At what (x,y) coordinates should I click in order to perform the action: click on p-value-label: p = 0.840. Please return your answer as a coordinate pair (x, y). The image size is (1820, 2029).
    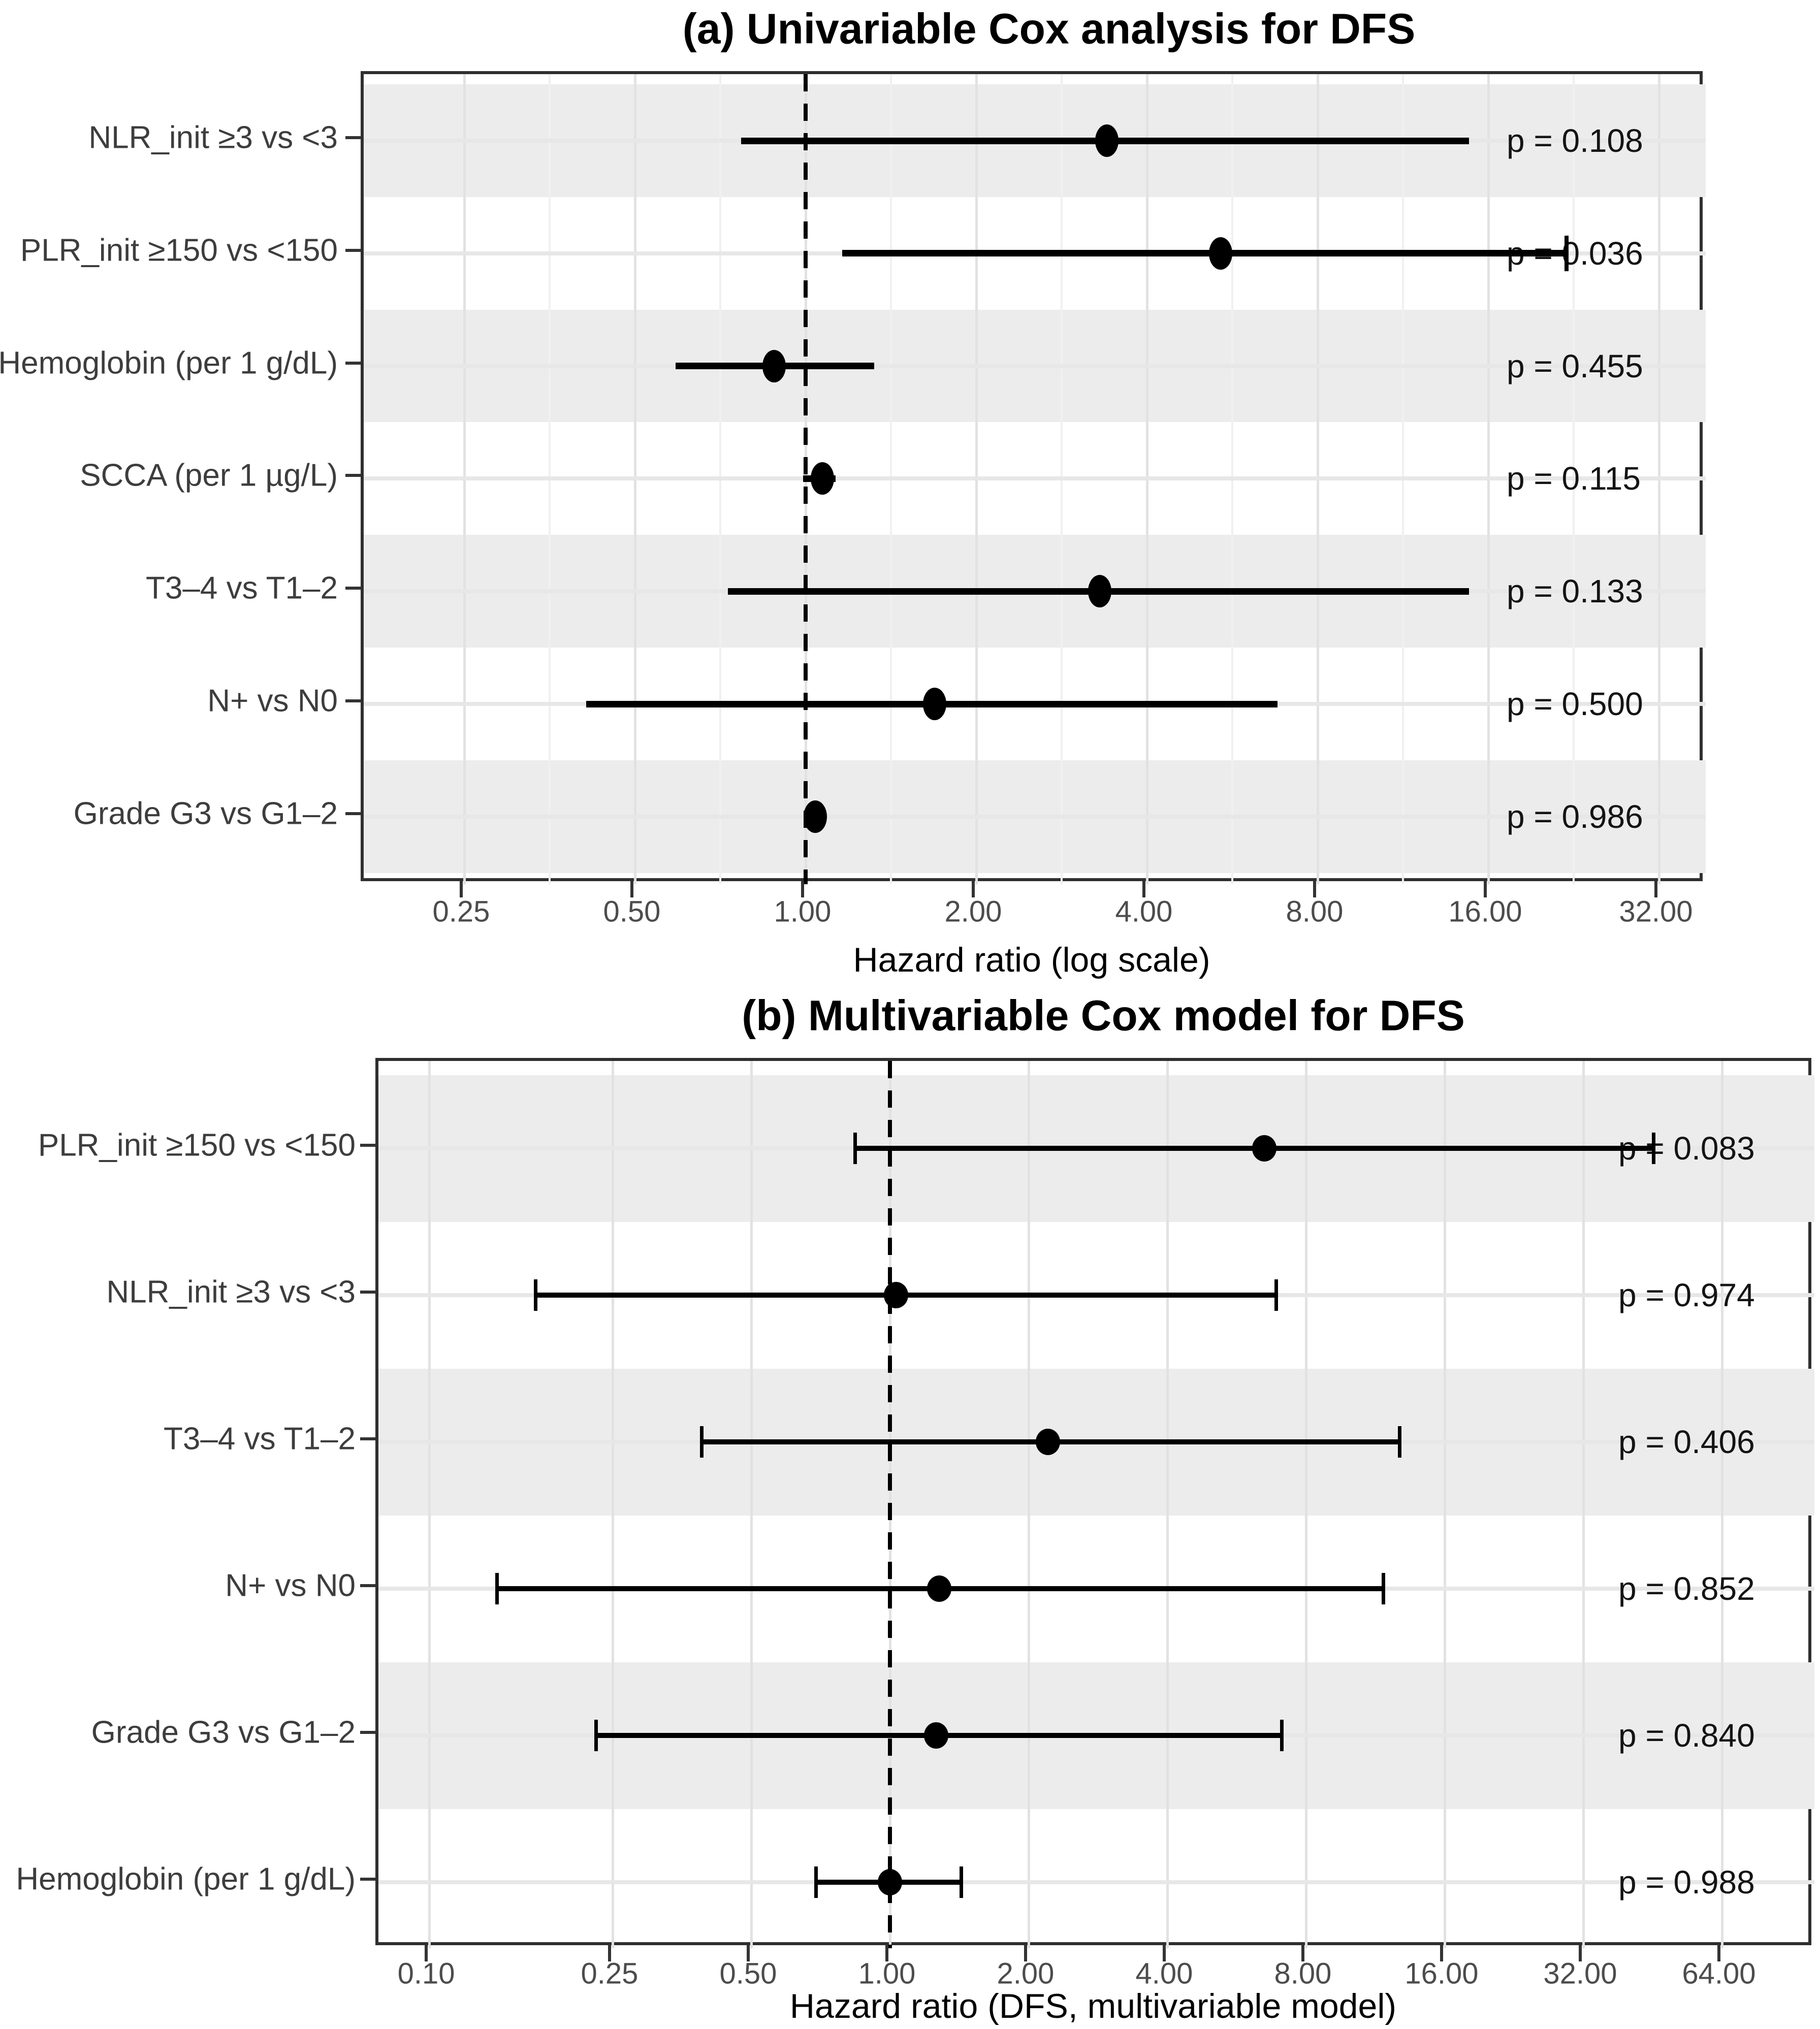
    Looking at the image, I should click on (1686, 1735).